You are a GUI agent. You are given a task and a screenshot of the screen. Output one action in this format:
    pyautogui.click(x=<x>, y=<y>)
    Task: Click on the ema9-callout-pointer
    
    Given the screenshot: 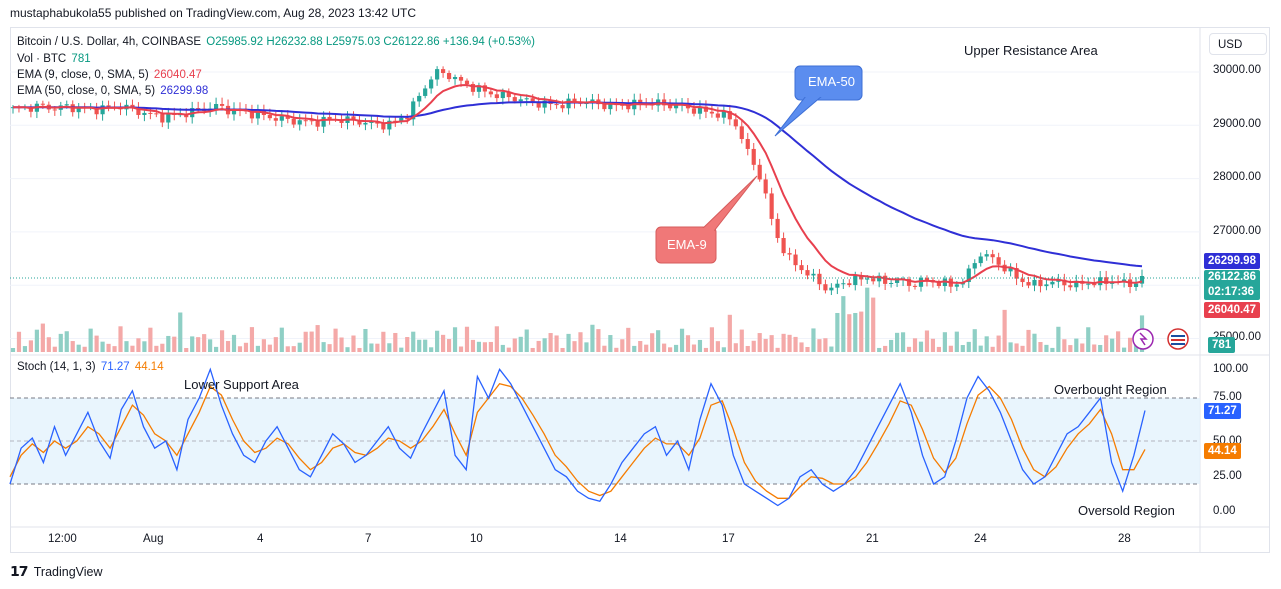 What is the action you would take?
    pyautogui.click(x=728, y=203)
    